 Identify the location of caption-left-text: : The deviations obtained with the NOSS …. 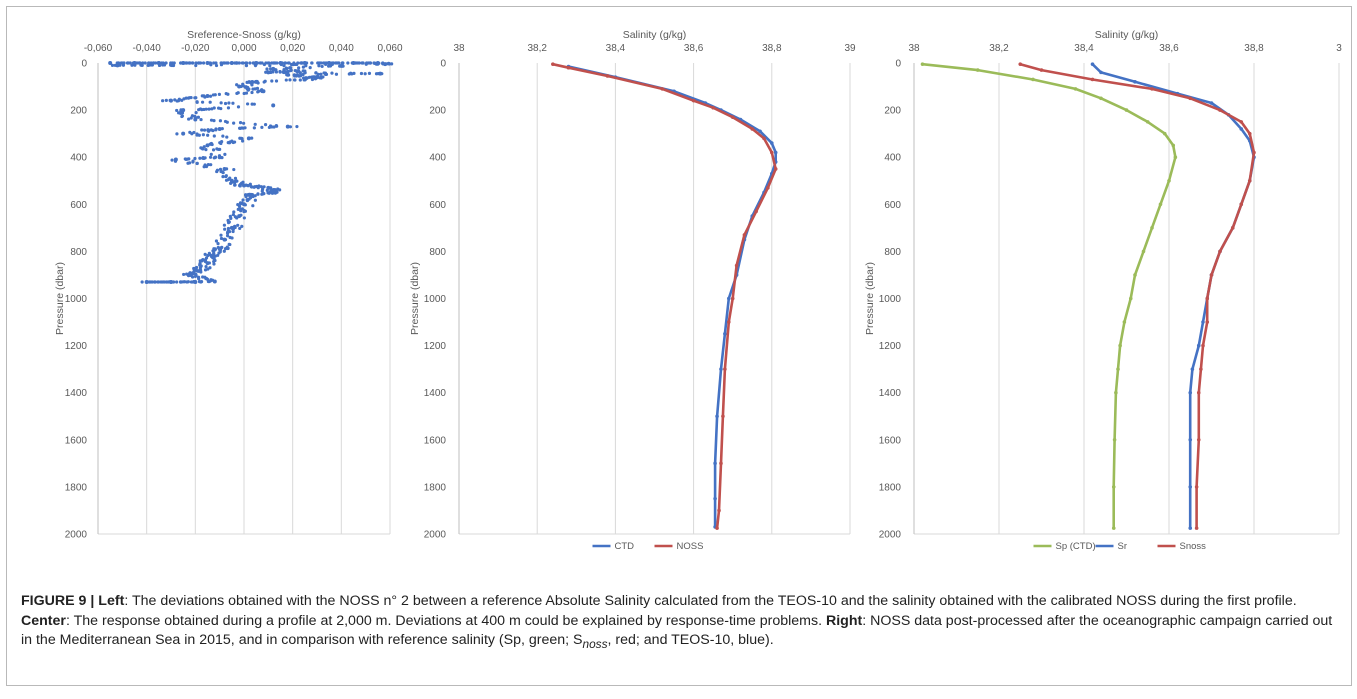
(710, 601).